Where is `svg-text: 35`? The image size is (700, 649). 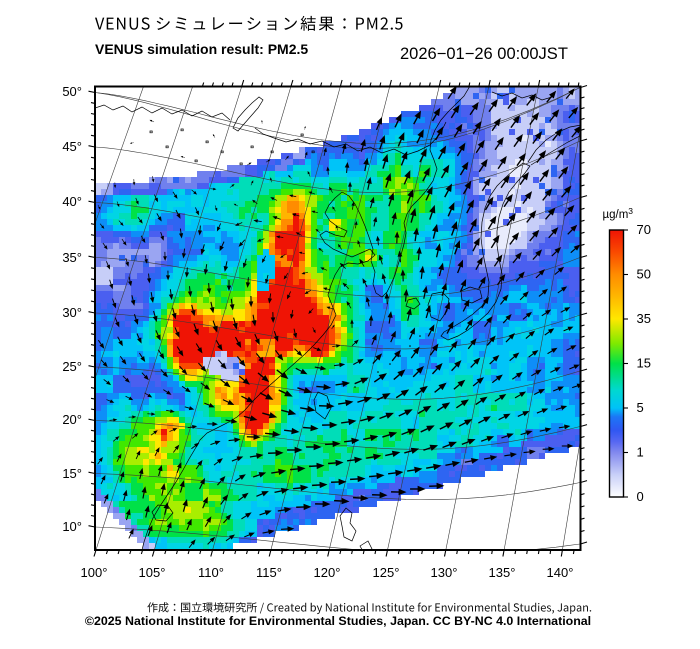
svg-text: 35 is located at coordinates (644, 318).